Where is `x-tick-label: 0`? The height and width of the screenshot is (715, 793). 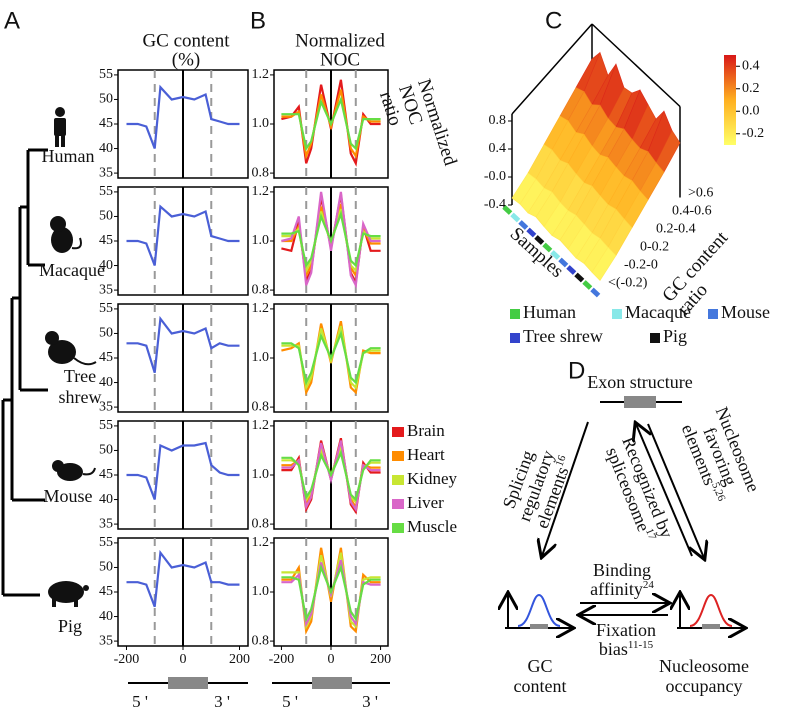 x-tick-label: 0 is located at coordinates (331, 659).